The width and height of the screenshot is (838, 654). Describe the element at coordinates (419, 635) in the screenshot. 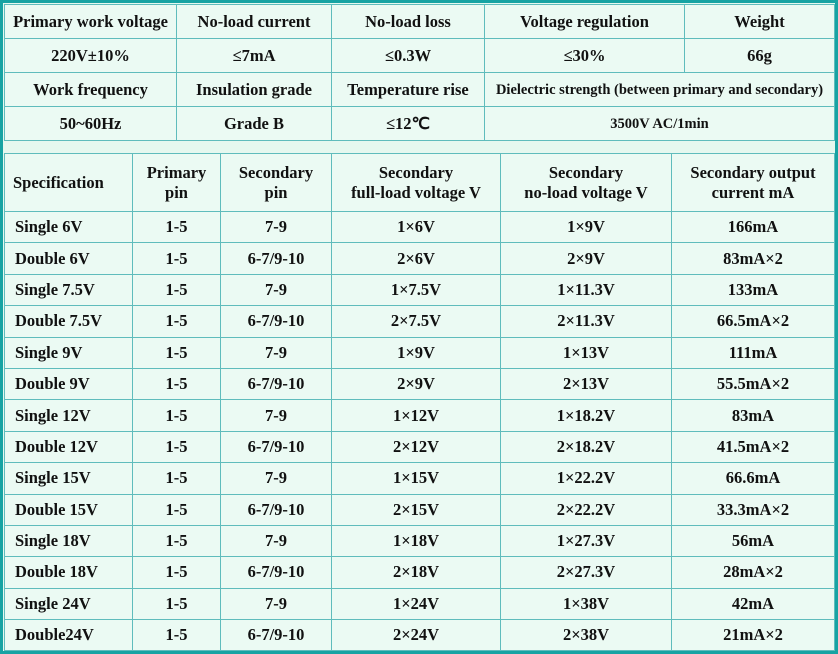

I see `spec-row: Double24V 1-5 6-7/9-10 2×24V 2×38V 21mA×2` at that location.